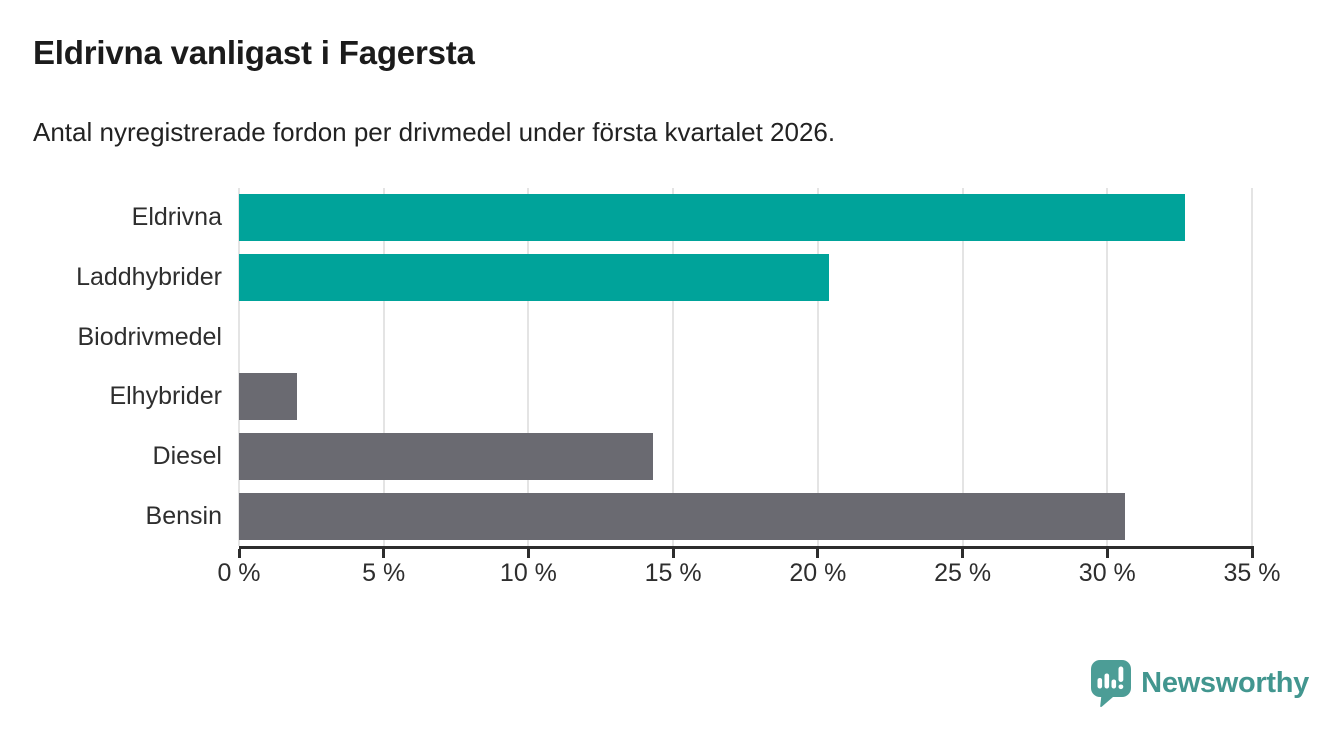 This screenshot has width=1340, height=733. What do you see at coordinates (746, 547) in the screenshot?
I see `x-axis-line` at bounding box center [746, 547].